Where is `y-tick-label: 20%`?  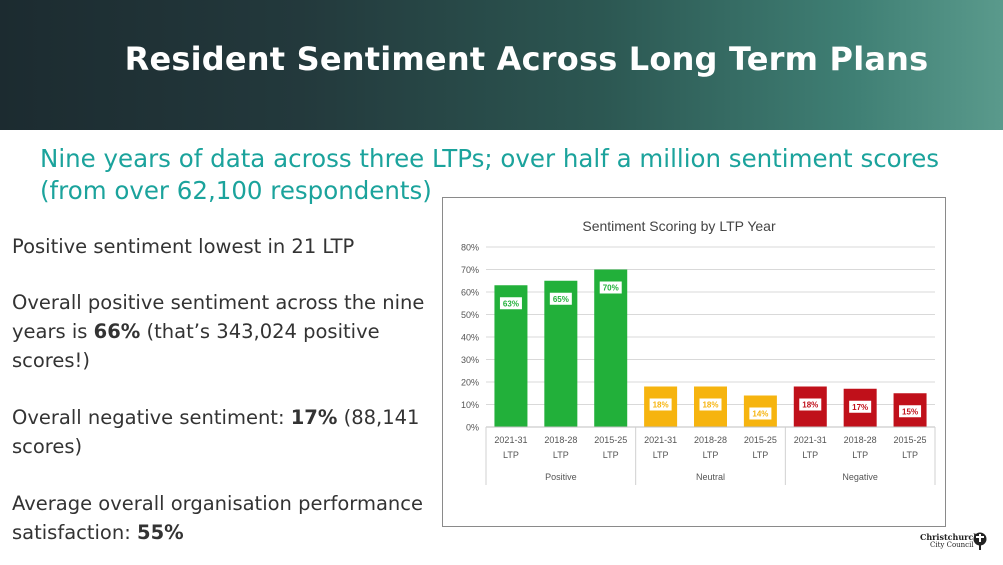 y-tick-label: 20% is located at coordinates (470, 383).